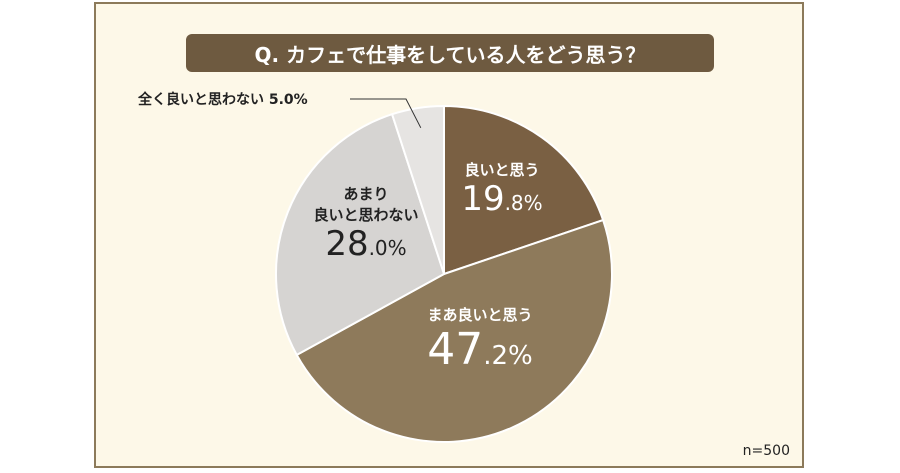 The height and width of the screenshot is (473, 900). What do you see at coordinates (223, 100) in the screenshot?
I see `label-not-good-at-all: 全く良いと思わない 5.0%` at bounding box center [223, 100].